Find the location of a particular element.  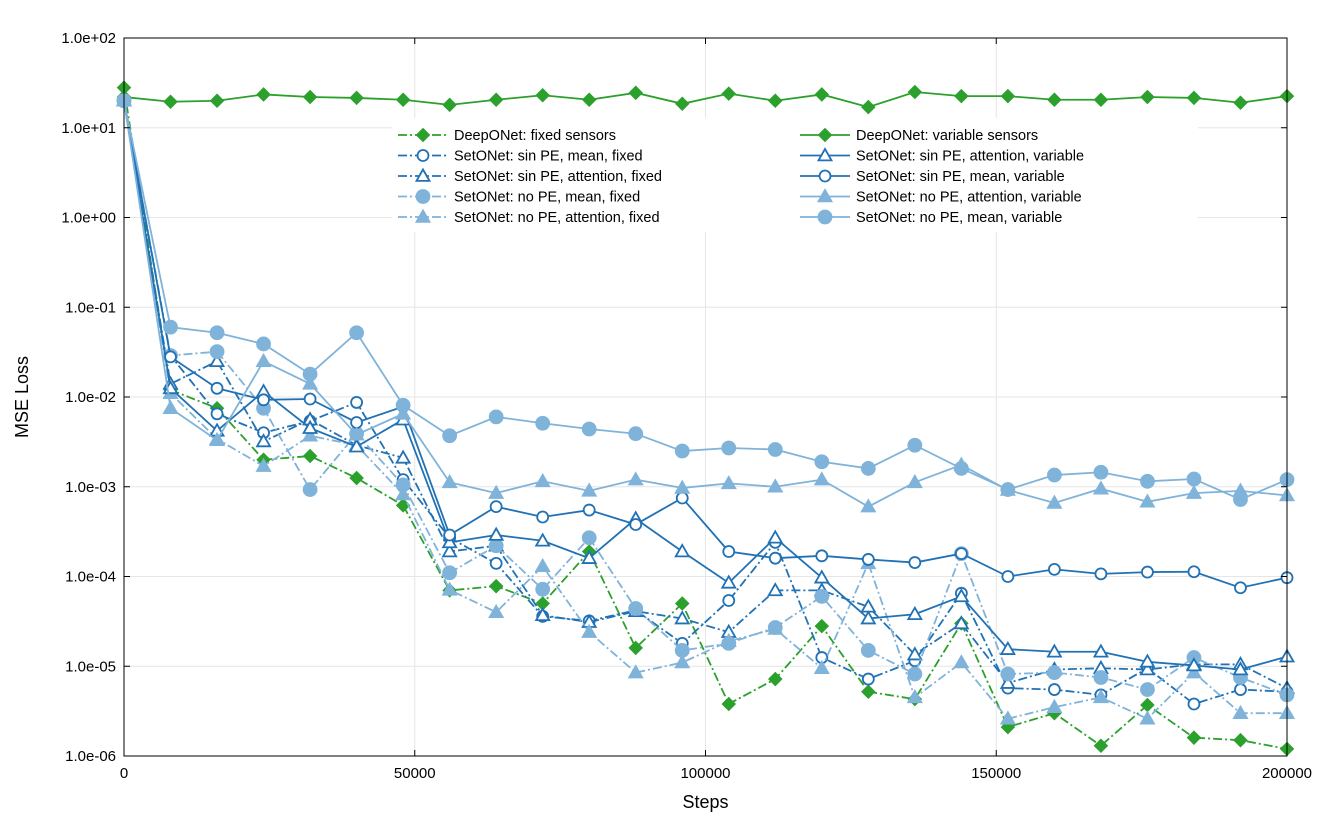

y-tick-label: 1.0e-02 is located at coordinates (90, 397).